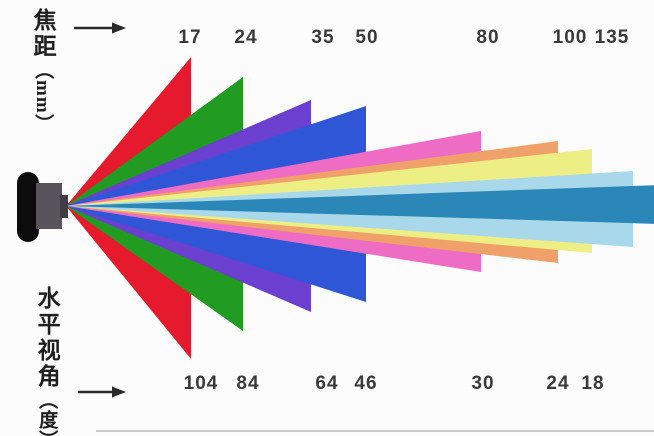  What do you see at coordinates (488, 37) in the screenshot?
I see `focal-length-label-80: 80` at bounding box center [488, 37].